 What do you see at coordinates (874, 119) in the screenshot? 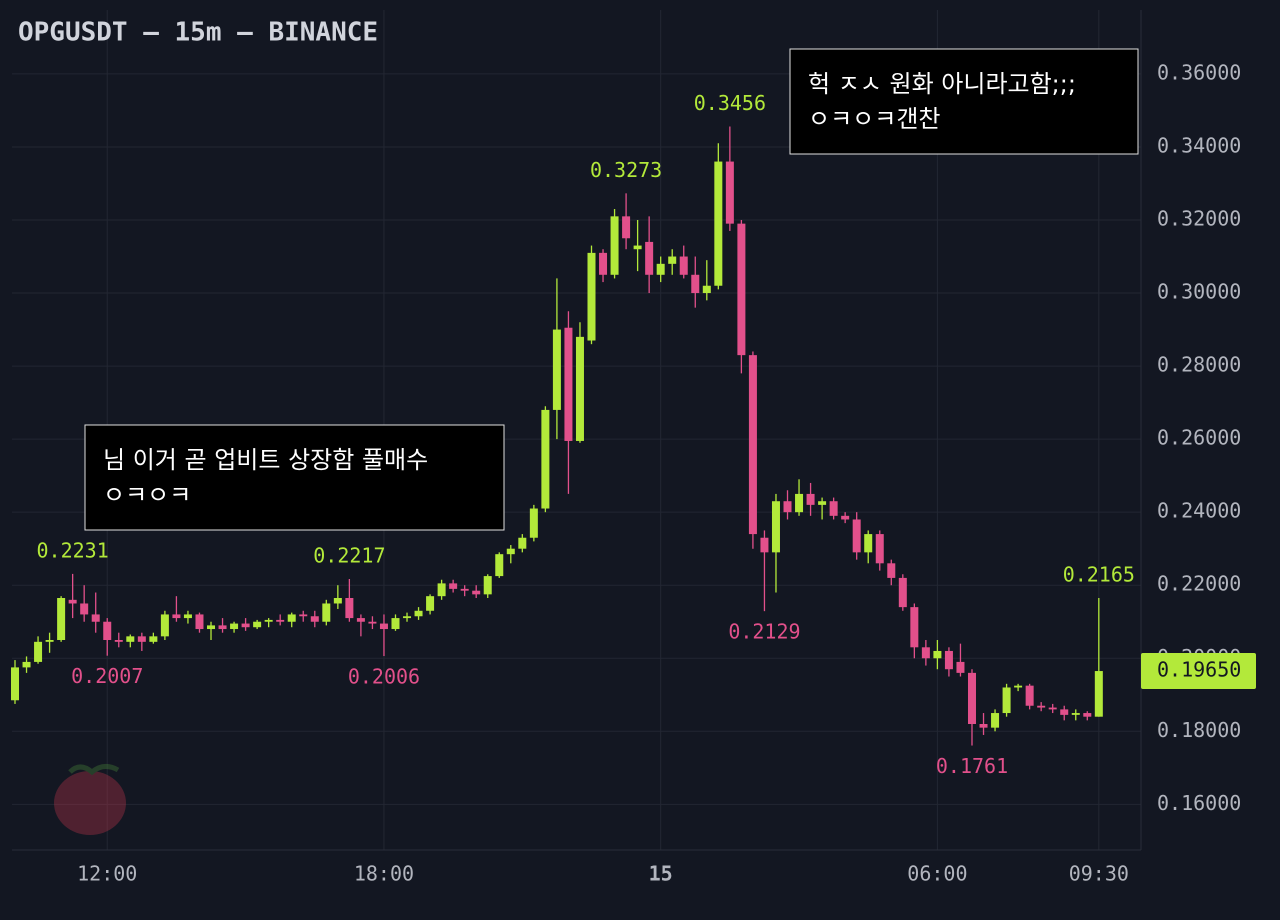
I see `comment-line: ㅇㅋㅇㅋ갠찬` at bounding box center [874, 119].